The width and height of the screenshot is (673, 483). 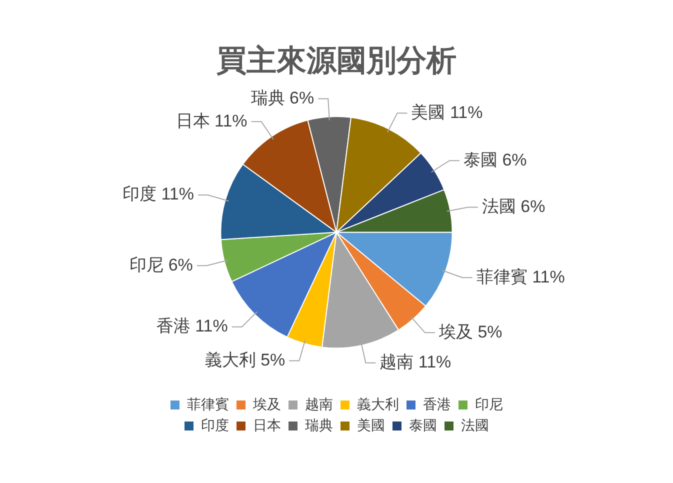 What do you see at coordinates (319, 424) in the screenshot?
I see `legend-label: 瑞典` at bounding box center [319, 424].